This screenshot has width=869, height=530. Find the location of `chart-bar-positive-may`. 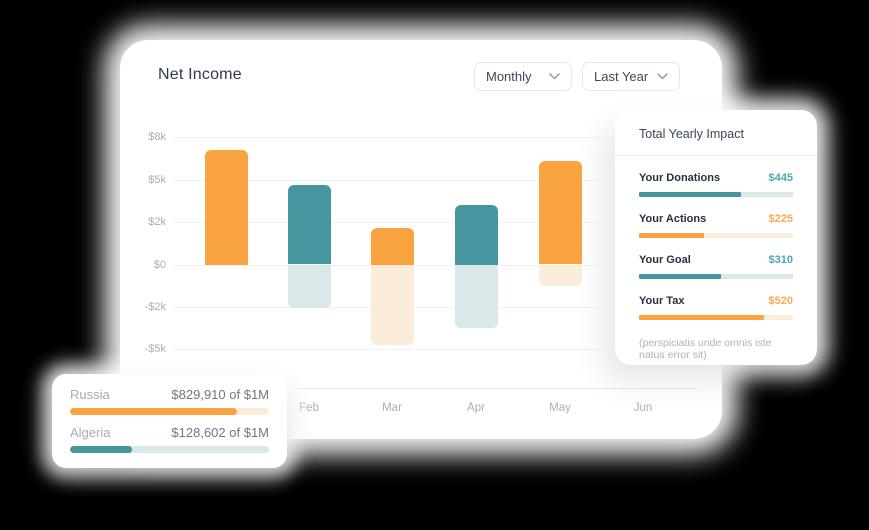

chart-bar-positive-may is located at coordinates (560, 213).